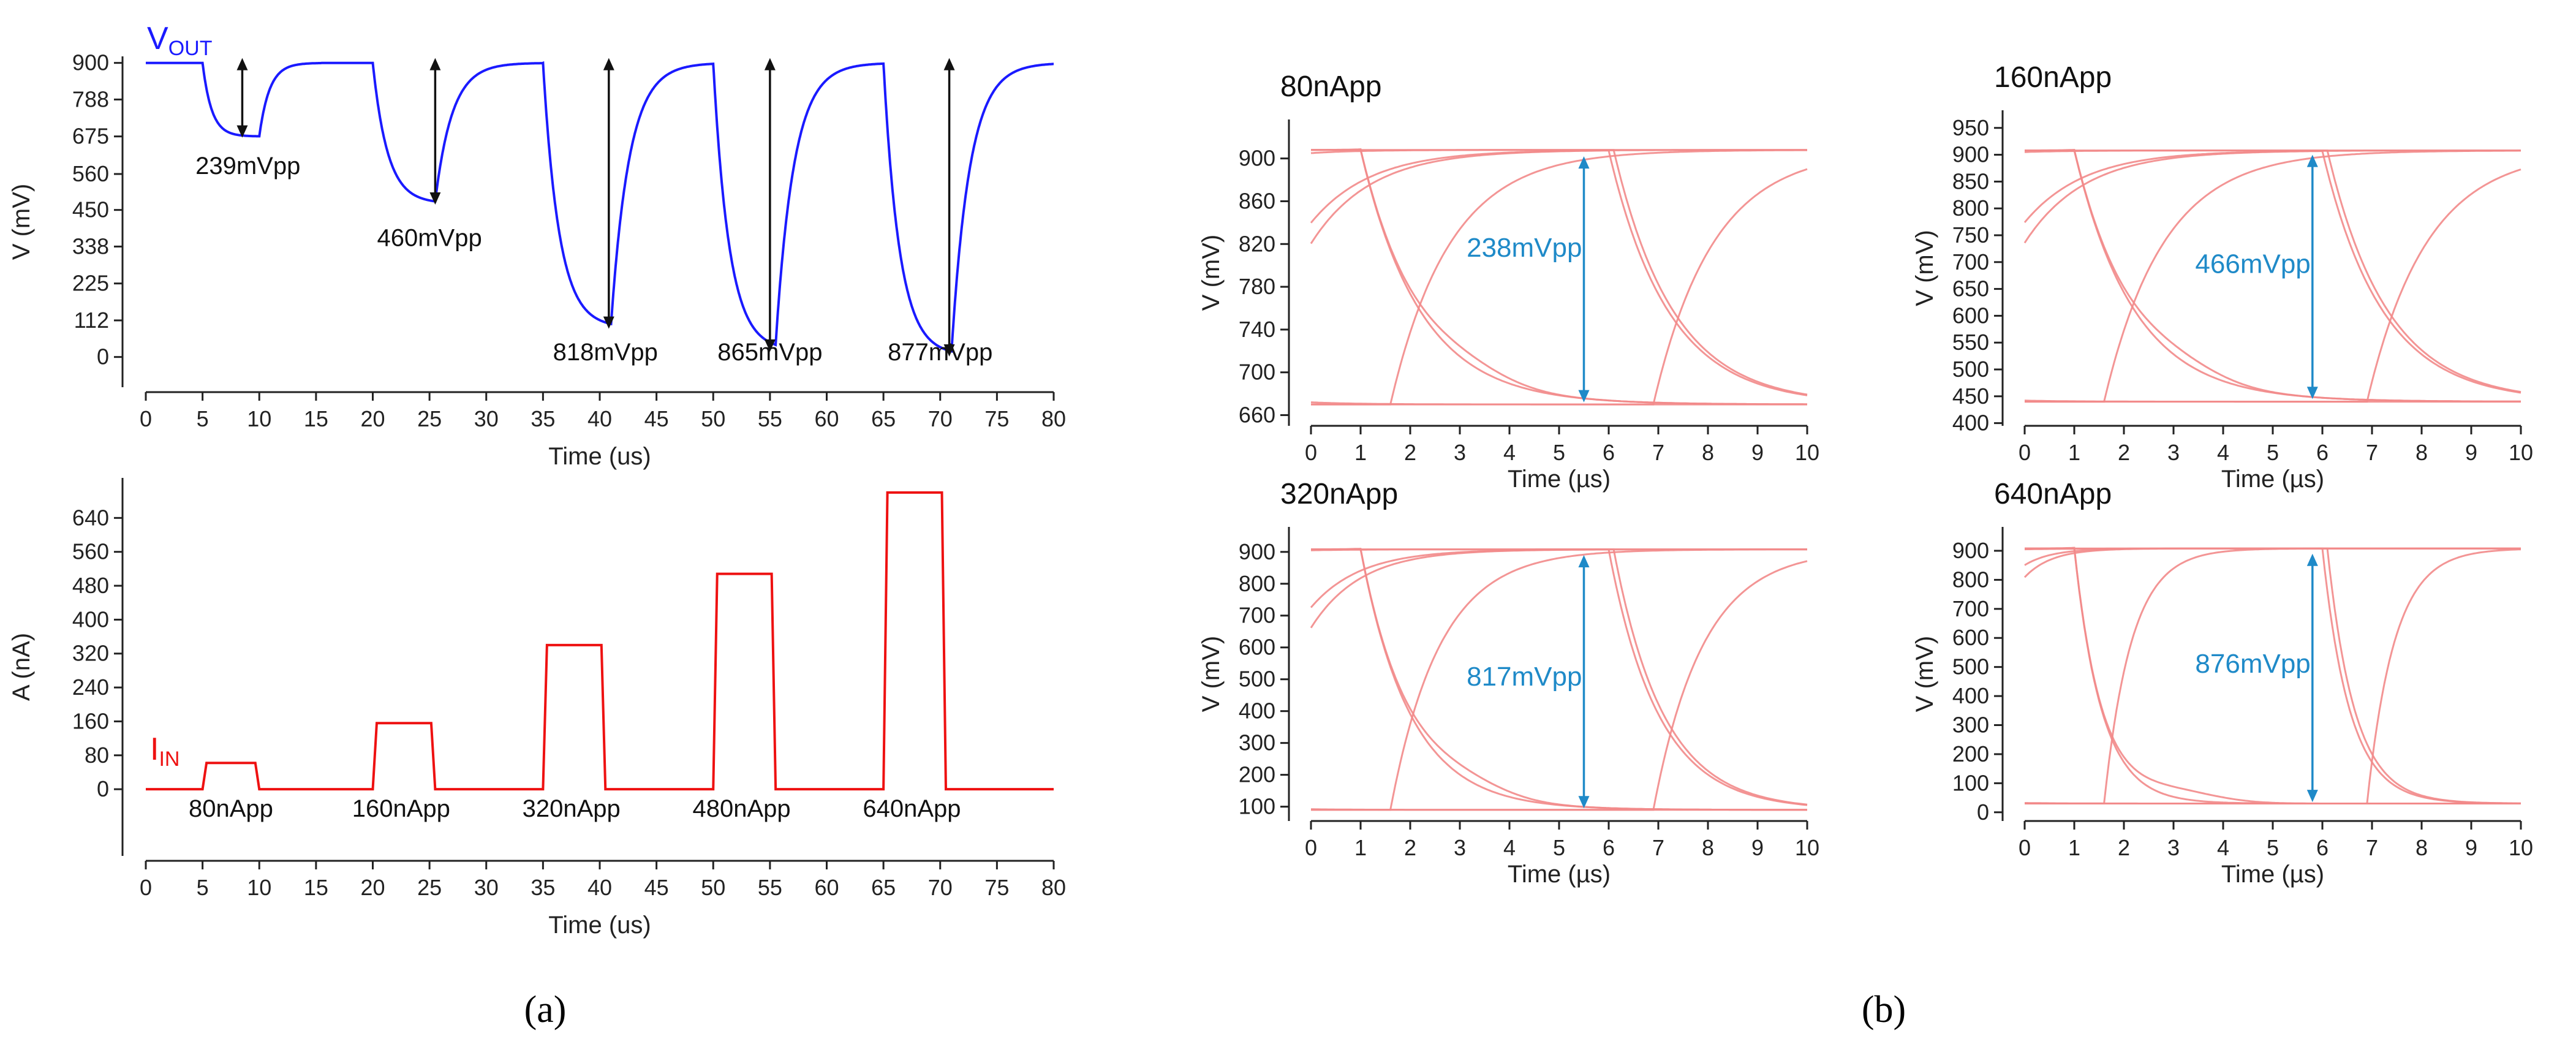  I want to click on eye-title: 160nApp, so click(2053, 77).